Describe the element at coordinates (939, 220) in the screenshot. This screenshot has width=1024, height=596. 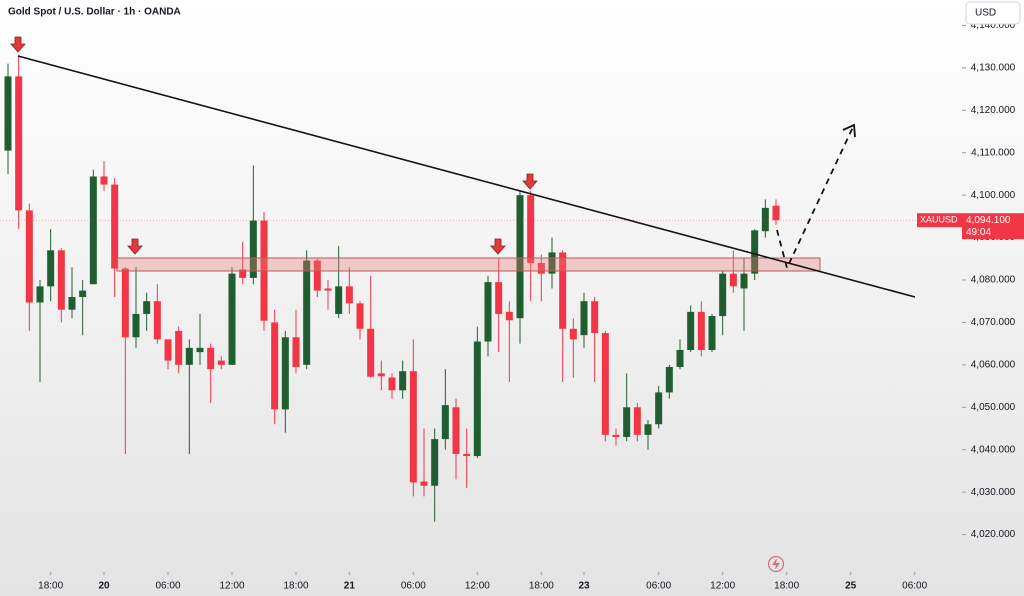
I see `symbol-box` at that location.